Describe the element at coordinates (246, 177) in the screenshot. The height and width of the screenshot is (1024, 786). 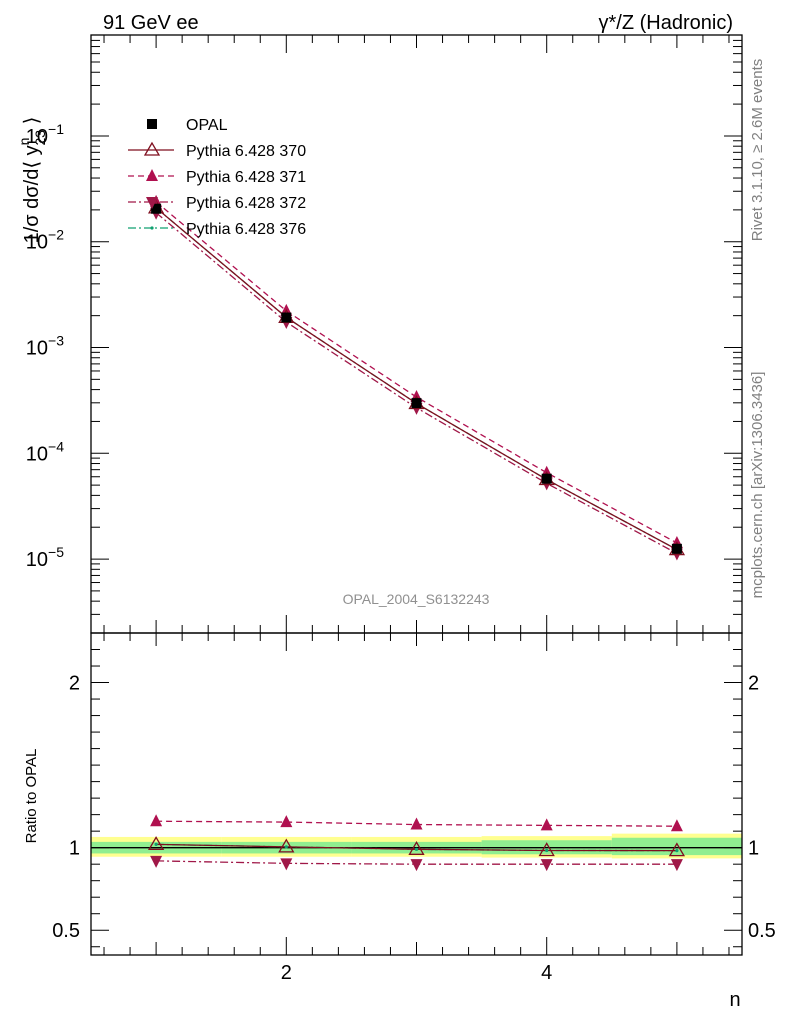
I see `legend-label-2: Pythia 6.428 371` at that location.